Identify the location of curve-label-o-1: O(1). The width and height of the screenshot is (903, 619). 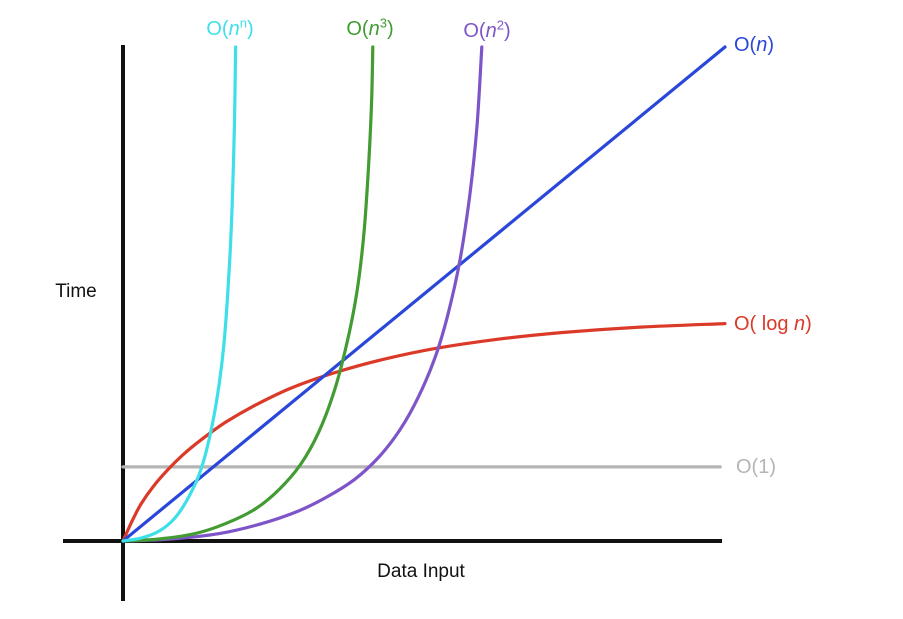
(756, 467).